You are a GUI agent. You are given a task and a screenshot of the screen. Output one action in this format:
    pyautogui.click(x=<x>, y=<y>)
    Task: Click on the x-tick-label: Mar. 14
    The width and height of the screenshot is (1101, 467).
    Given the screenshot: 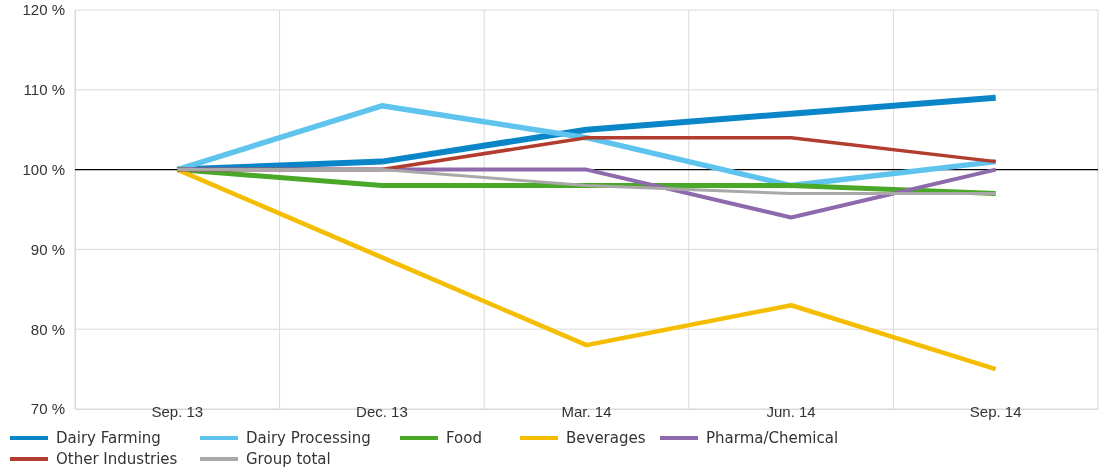 What is the action you would take?
    pyautogui.click(x=586, y=411)
    